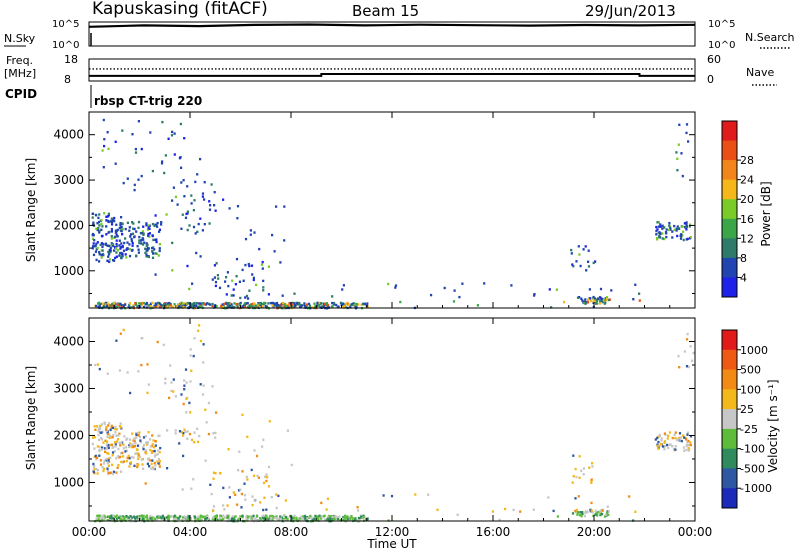 The width and height of the screenshot is (800, 554). I want to click on x-tick-label: 20:00, so click(594, 532).